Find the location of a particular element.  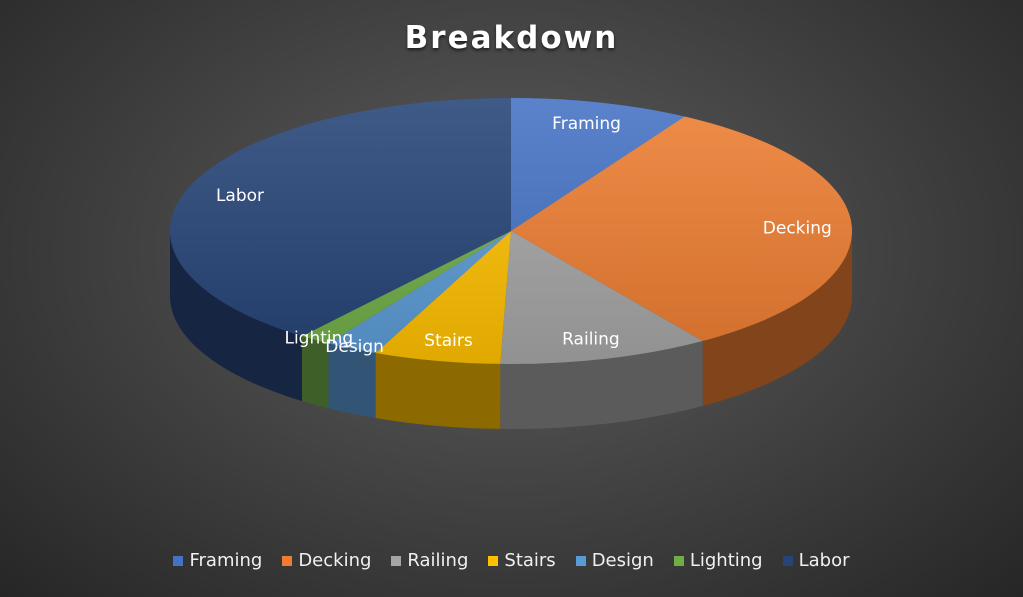

legend-swatch-lighting is located at coordinates (678, 560).